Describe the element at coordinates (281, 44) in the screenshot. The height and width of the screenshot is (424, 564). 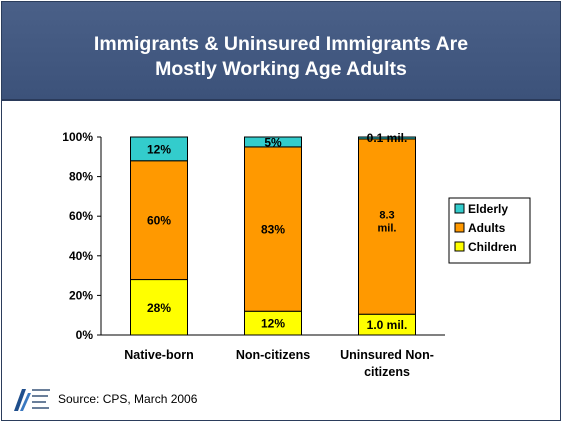
I see `title-line-1: Immigrants & Uninsured Immigrants Are` at that location.